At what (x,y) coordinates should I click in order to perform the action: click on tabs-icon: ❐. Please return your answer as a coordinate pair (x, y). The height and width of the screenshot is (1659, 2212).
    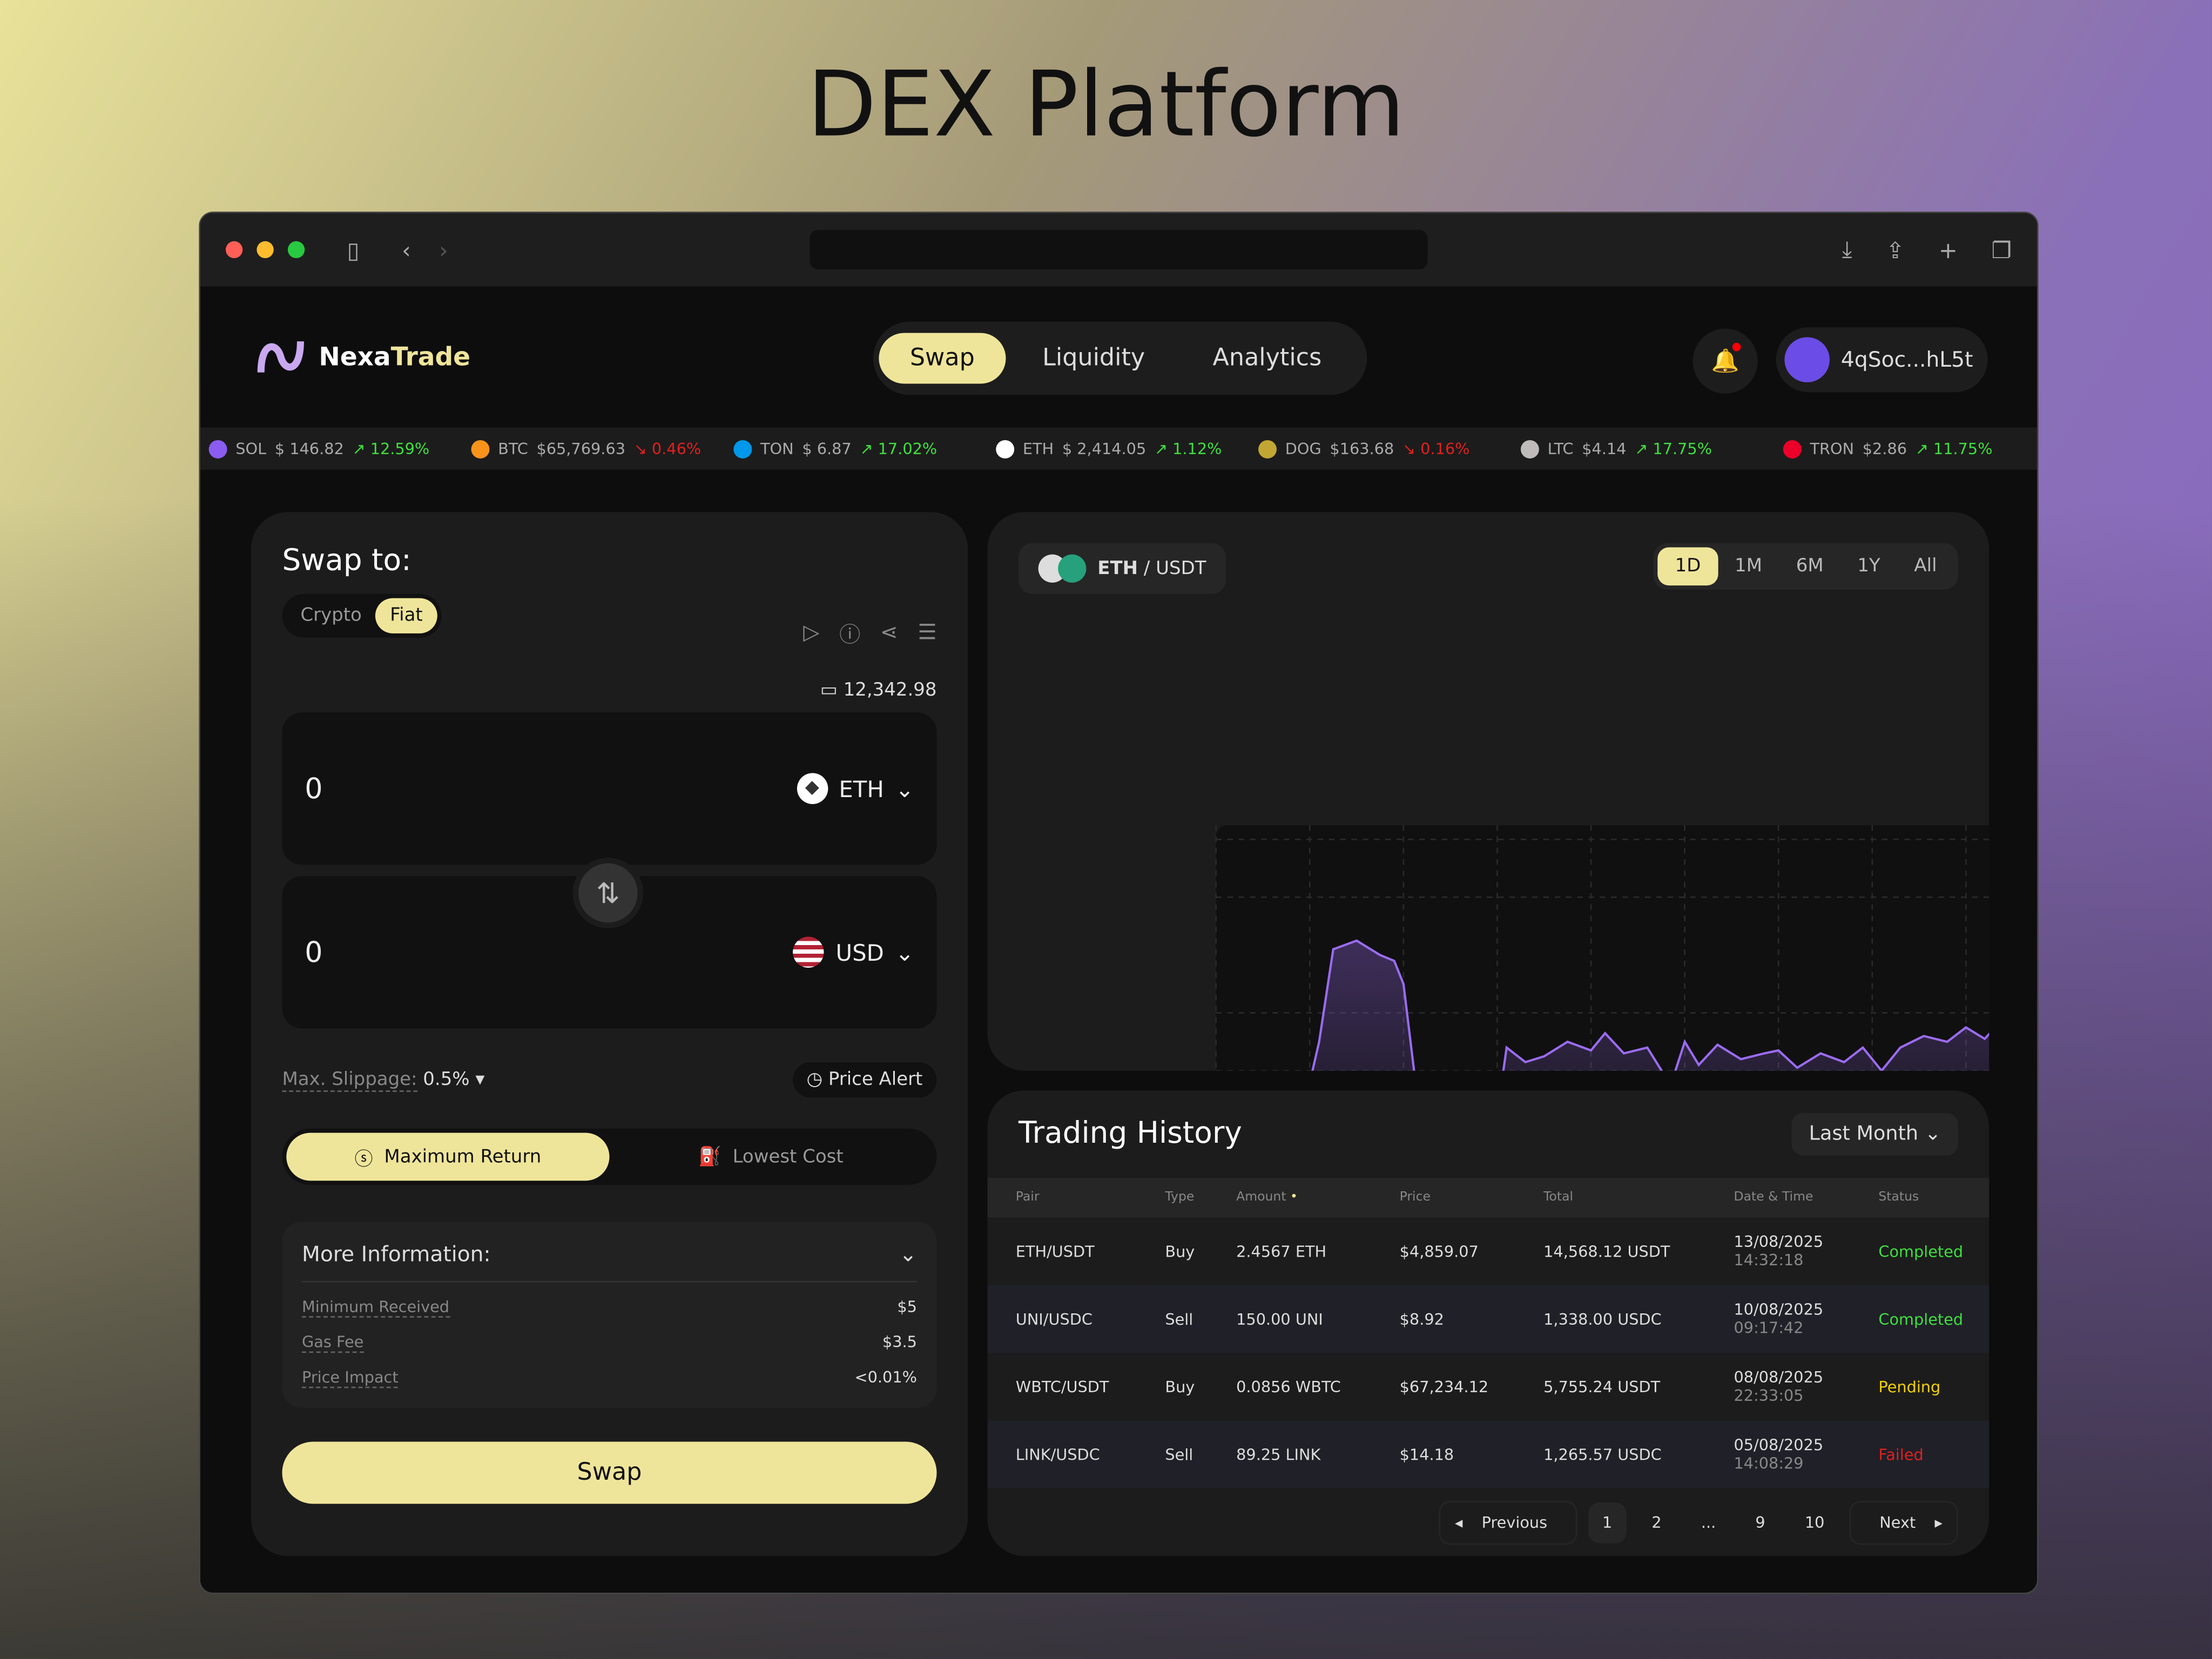
    Looking at the image, I should click on (2001, 250).